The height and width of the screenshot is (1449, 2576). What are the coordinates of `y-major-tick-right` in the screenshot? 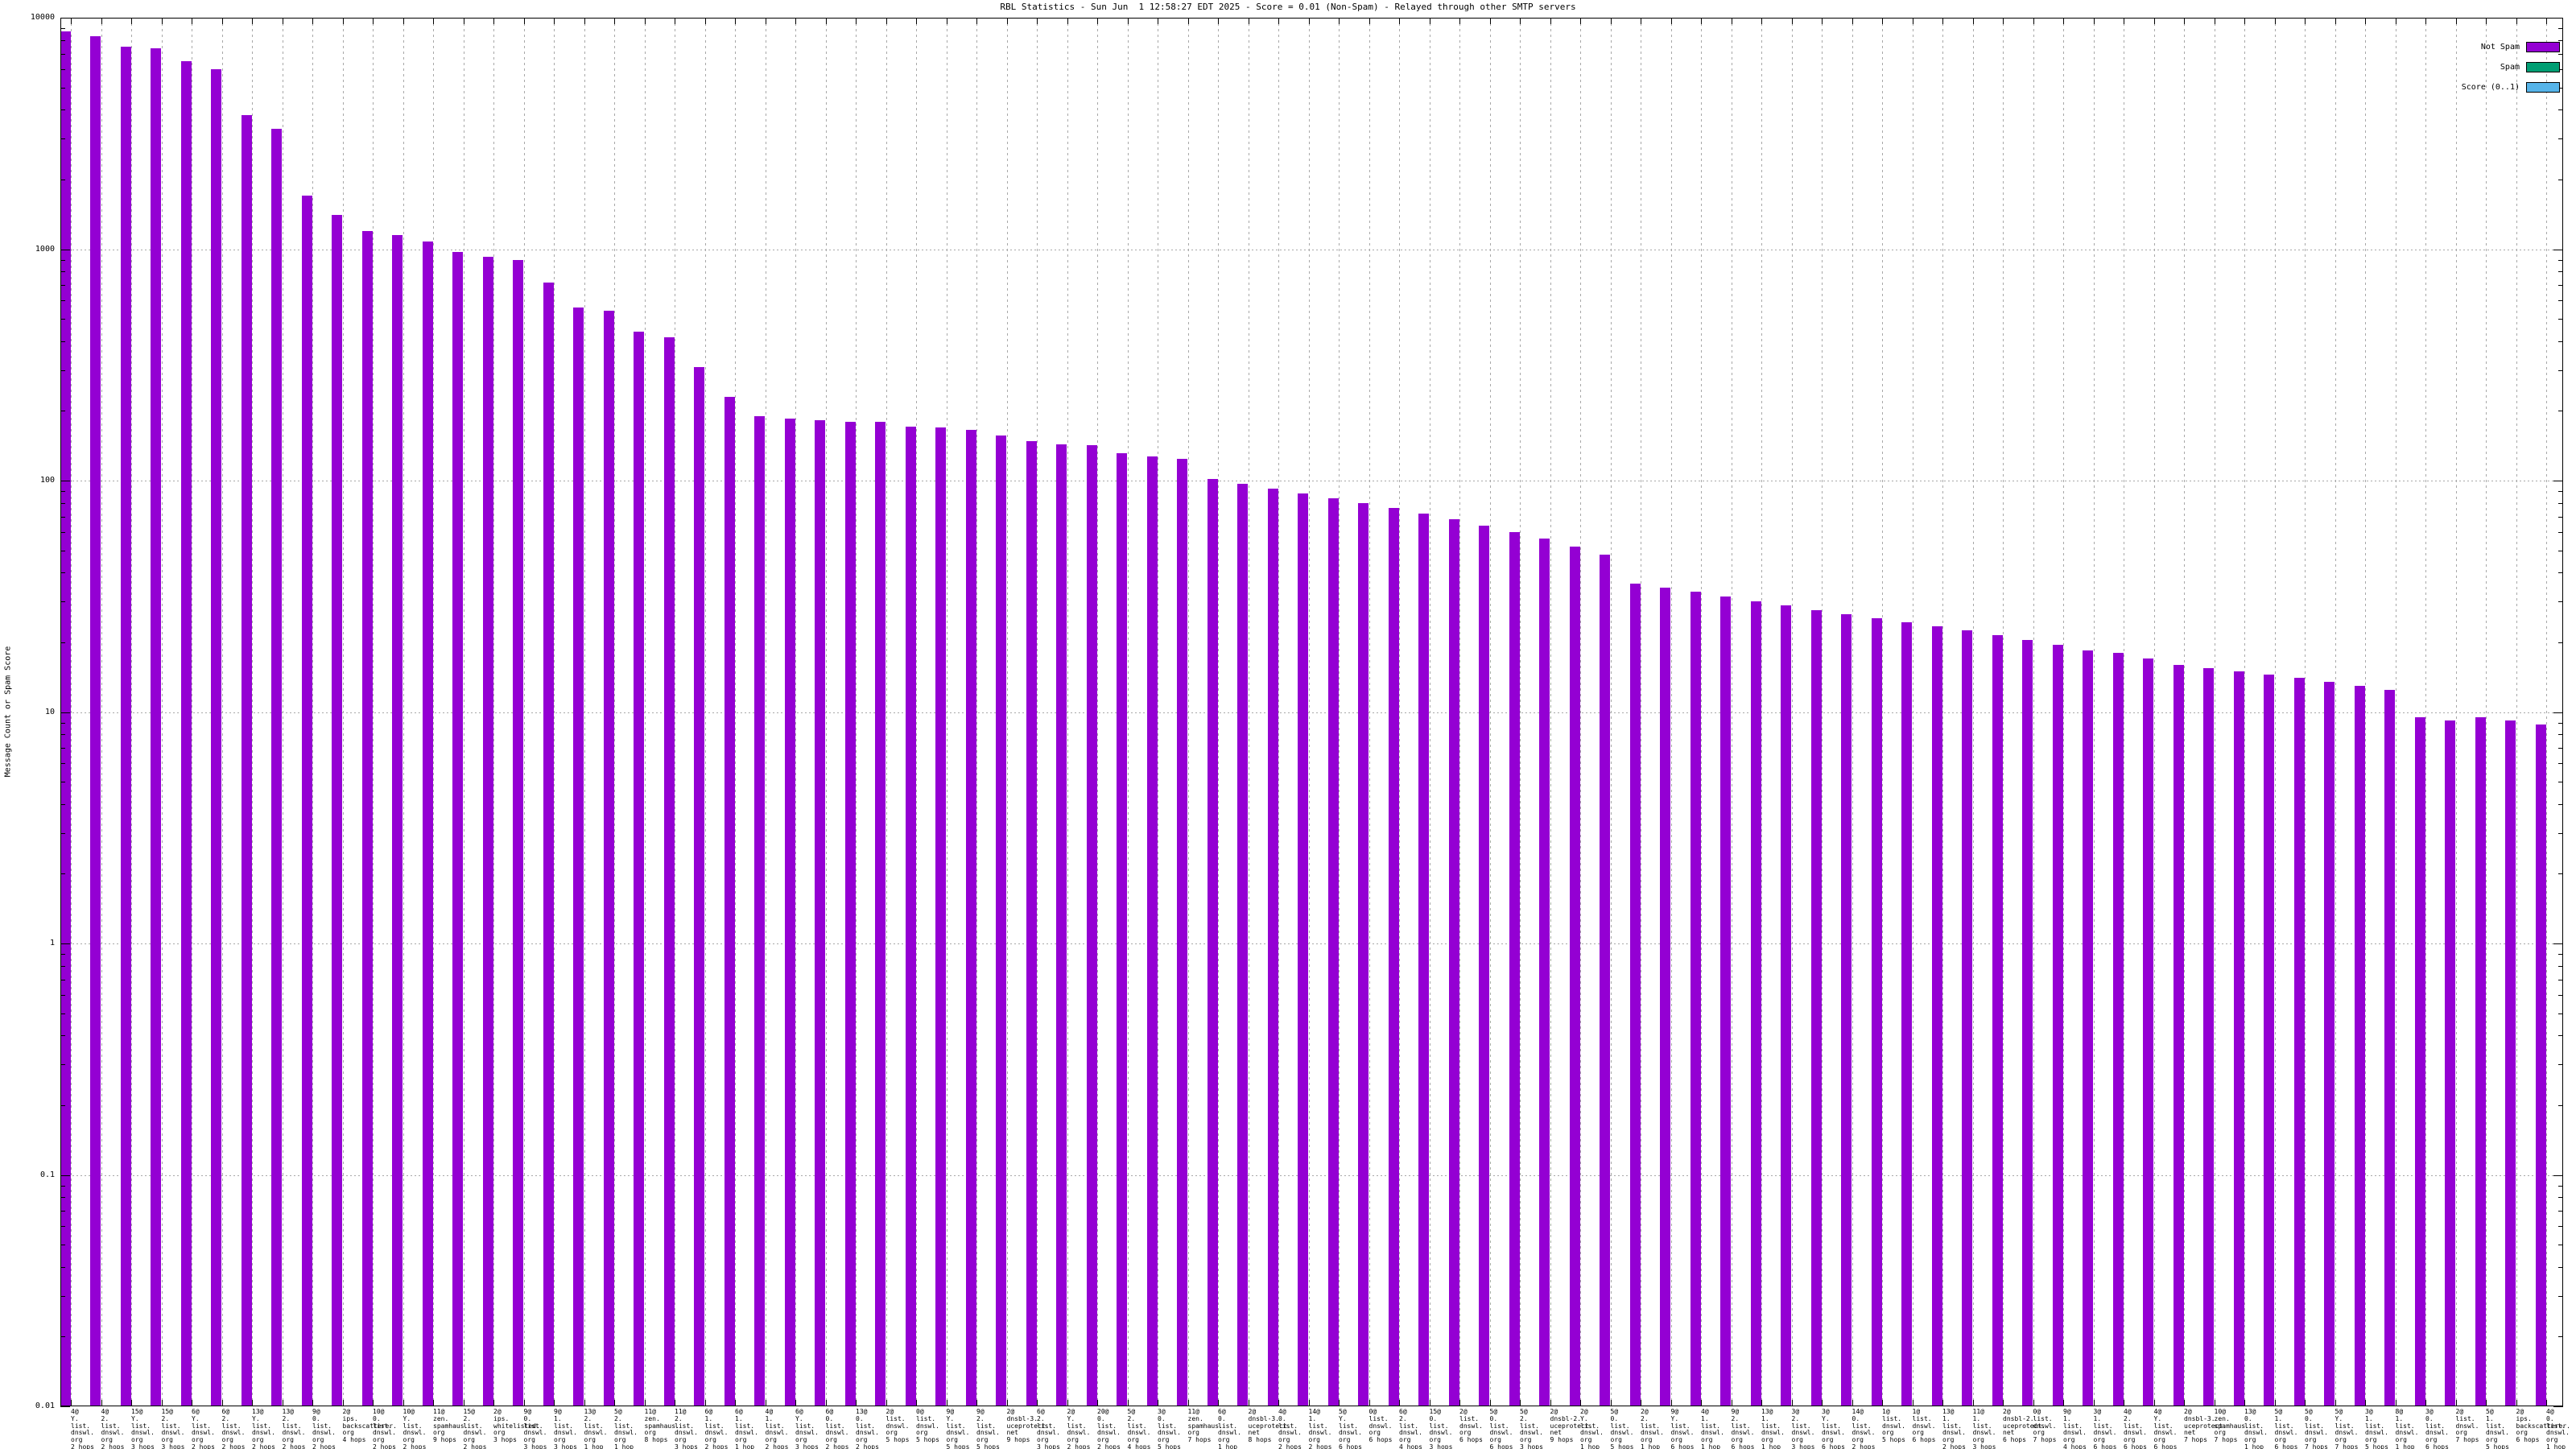 It's located at (2558, 1406).